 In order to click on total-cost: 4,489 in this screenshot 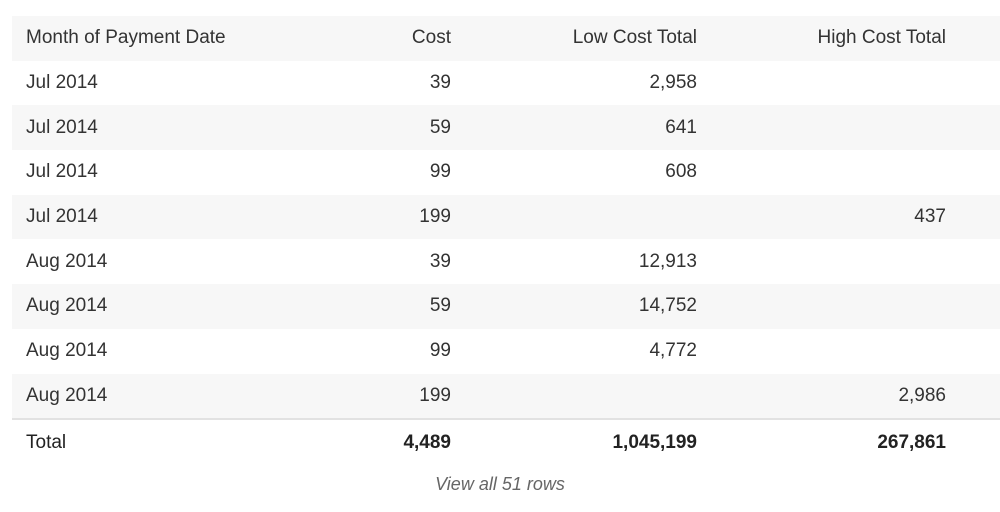, I will do `click(358, 441)`.